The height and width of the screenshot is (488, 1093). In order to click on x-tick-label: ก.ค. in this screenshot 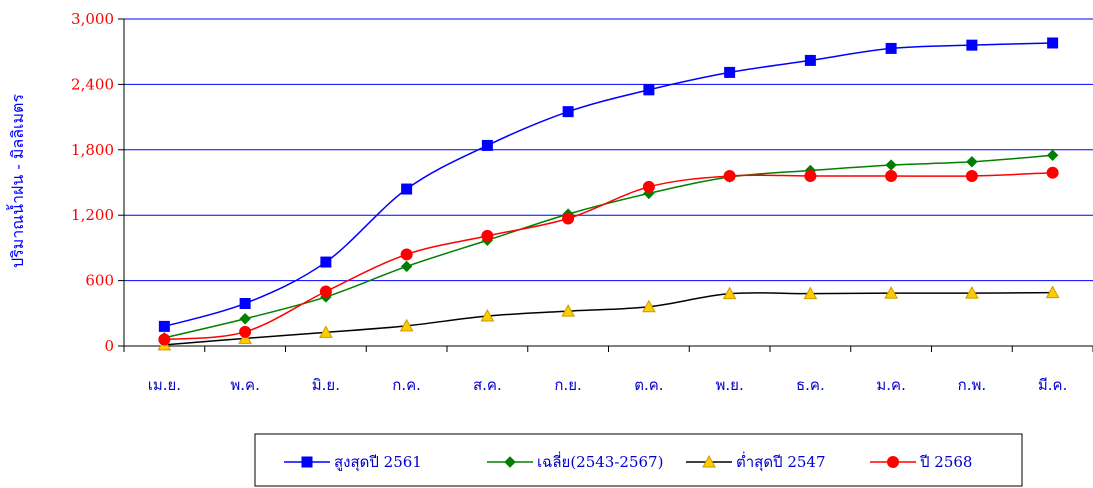, I will do `click(406, 385)`.